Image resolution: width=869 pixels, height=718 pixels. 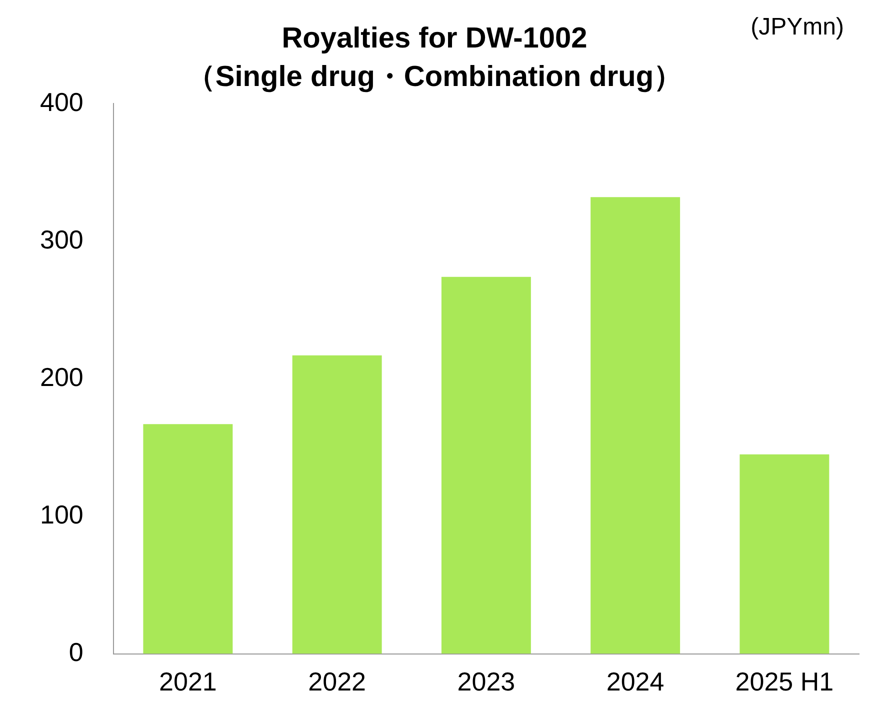 What do you see at coordinates (62, 101) in the screenshot?
I see `y-tick-label: 400` at bounding box center [62, 101].